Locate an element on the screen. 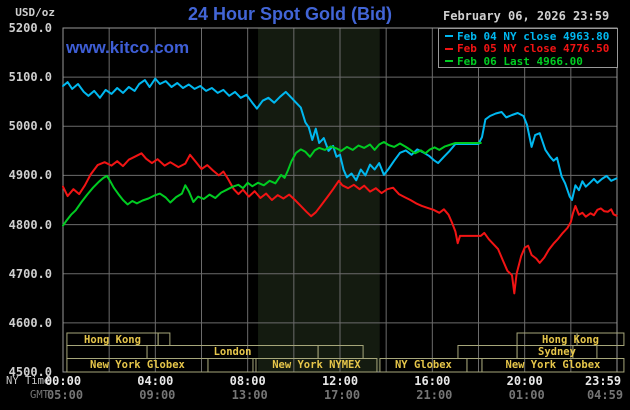 This screenshot has height=410, width=630. x-tick-label-gmt: 05:00 is located at coordinates (65, 395).